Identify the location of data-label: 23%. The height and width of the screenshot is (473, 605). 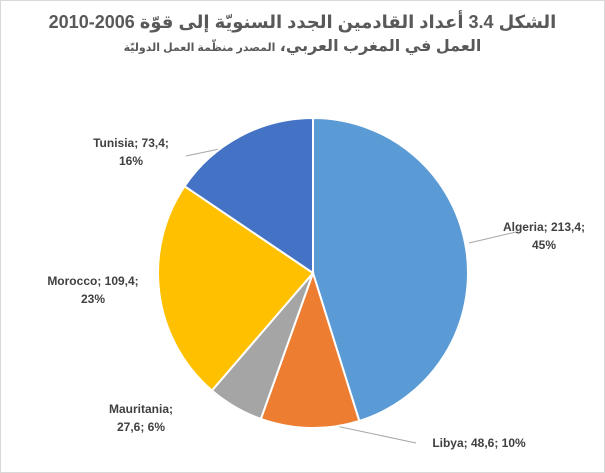
(93, 299).